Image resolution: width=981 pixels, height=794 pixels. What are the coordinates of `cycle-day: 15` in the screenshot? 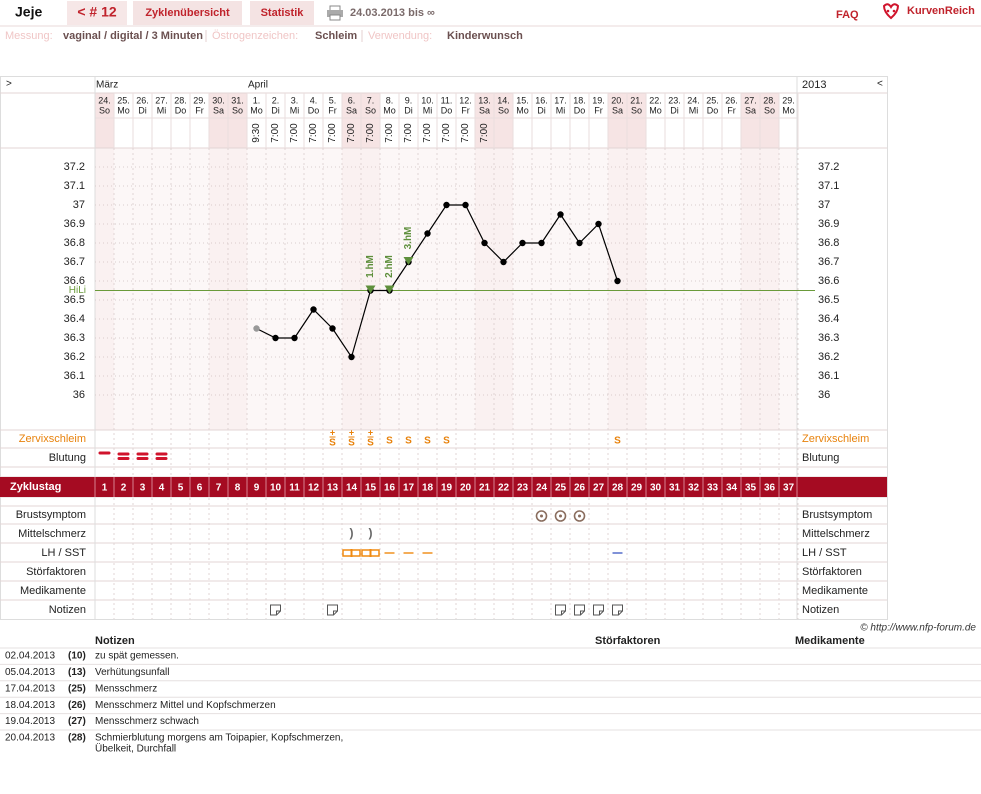 It's located at (371, 488).